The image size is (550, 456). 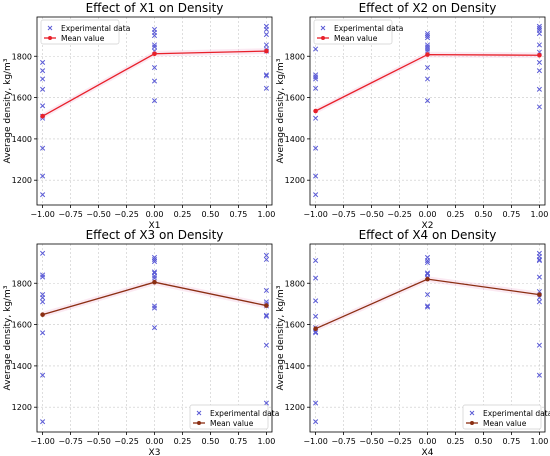 What do you see at coordinates (155, 226) in the screenshot?
I see `x-axis-label: X1` at bounding box center [155, 226].